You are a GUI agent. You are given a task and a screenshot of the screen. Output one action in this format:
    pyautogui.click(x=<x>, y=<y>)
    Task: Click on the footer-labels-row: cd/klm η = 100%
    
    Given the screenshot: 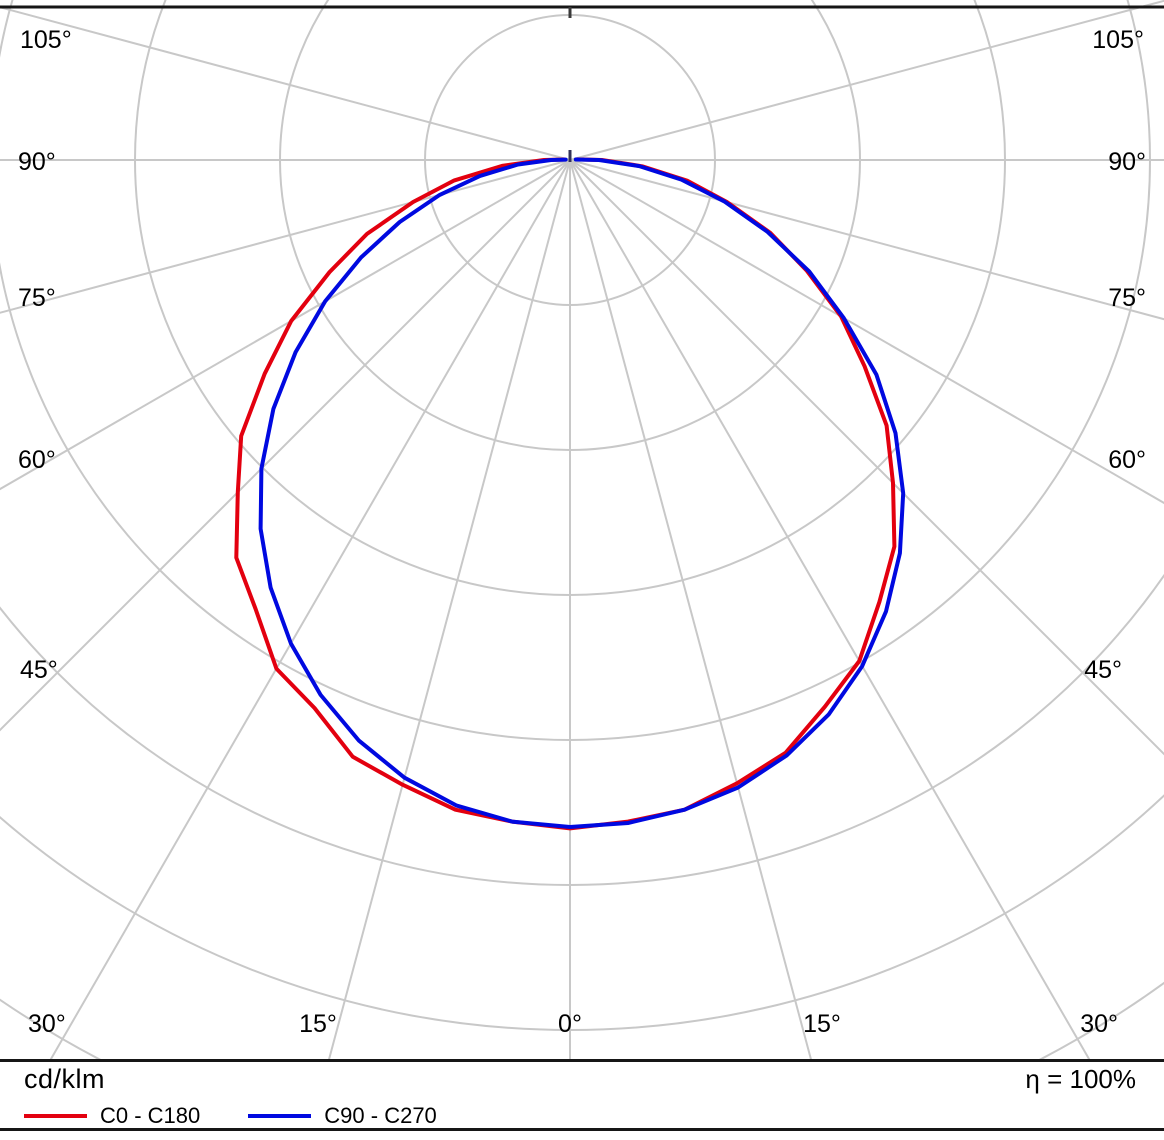 What is the action you would take?
    pyautogui.click(x=582, y=1078)
    